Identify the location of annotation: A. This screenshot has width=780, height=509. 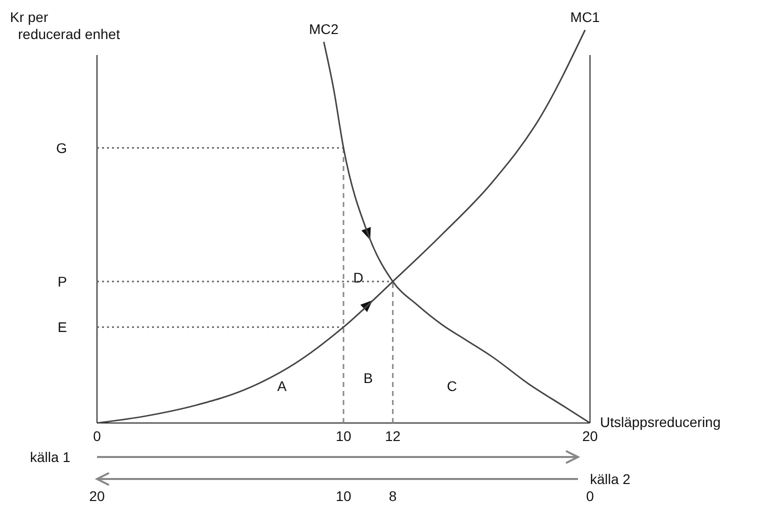
(282, 386).